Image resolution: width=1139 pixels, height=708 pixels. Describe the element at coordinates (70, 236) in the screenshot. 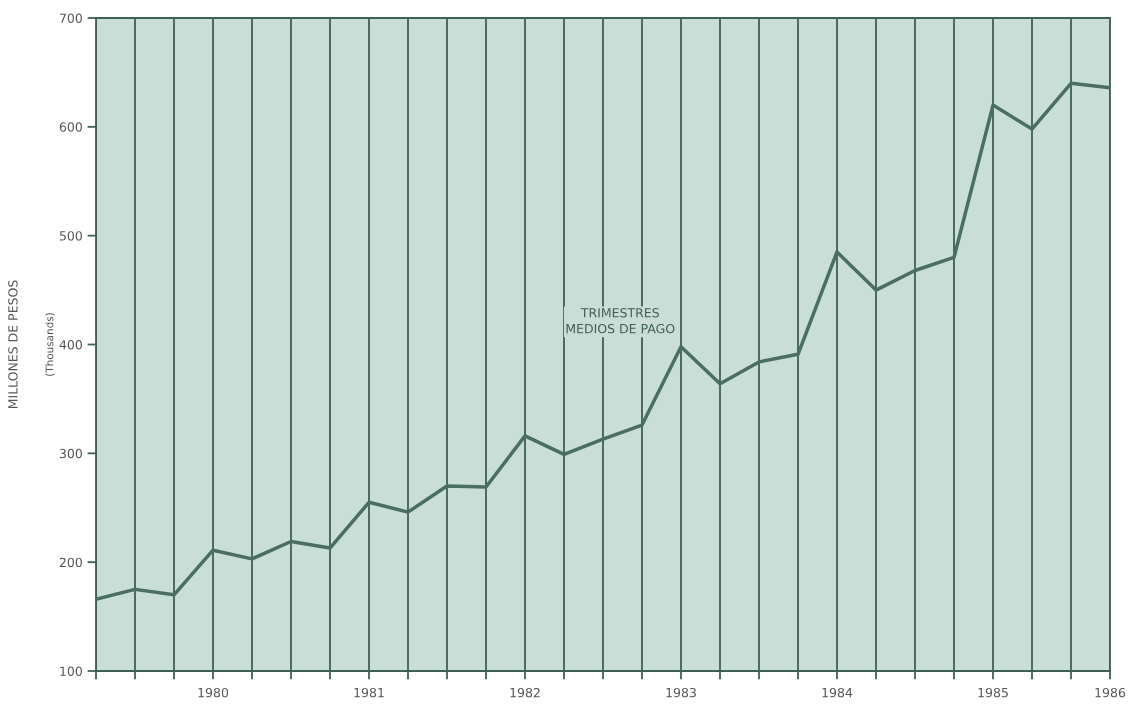

I see `y-tick-label: 500` at that location.